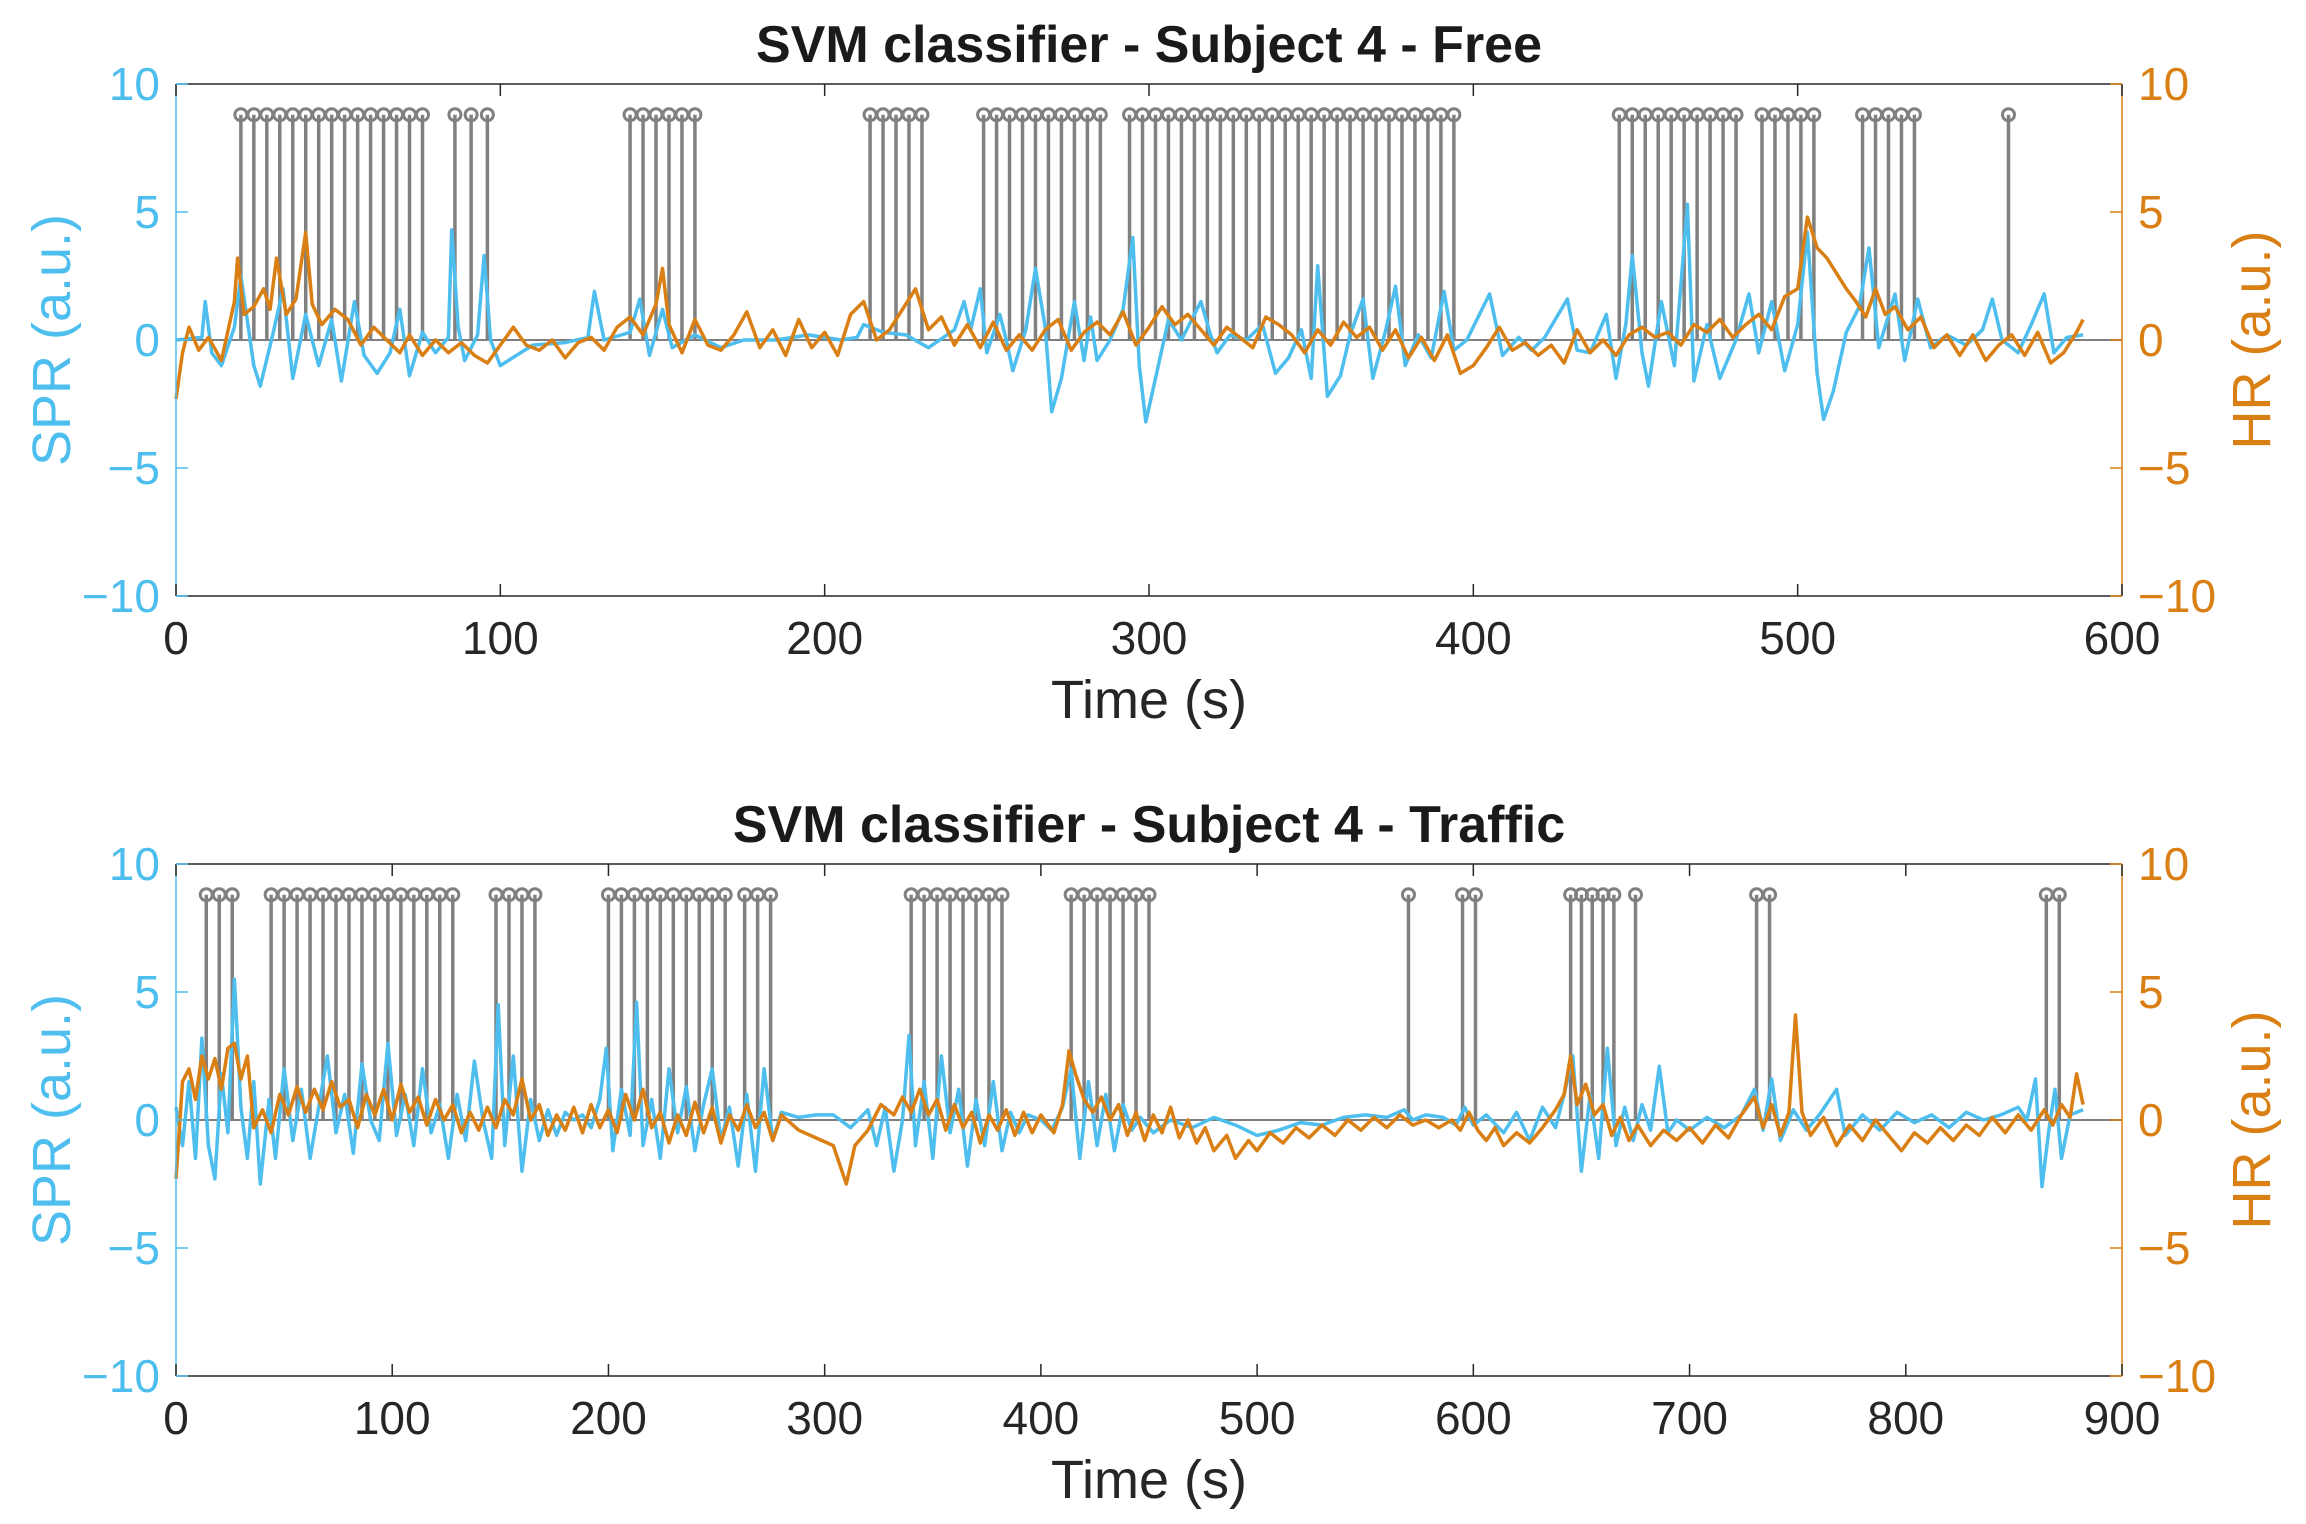 The width and height of the screenshot is (2306, 1524). Describe the element at coordinates (1689, 1418) in the screenshot. I see `x-tick-label: 700` at that location.